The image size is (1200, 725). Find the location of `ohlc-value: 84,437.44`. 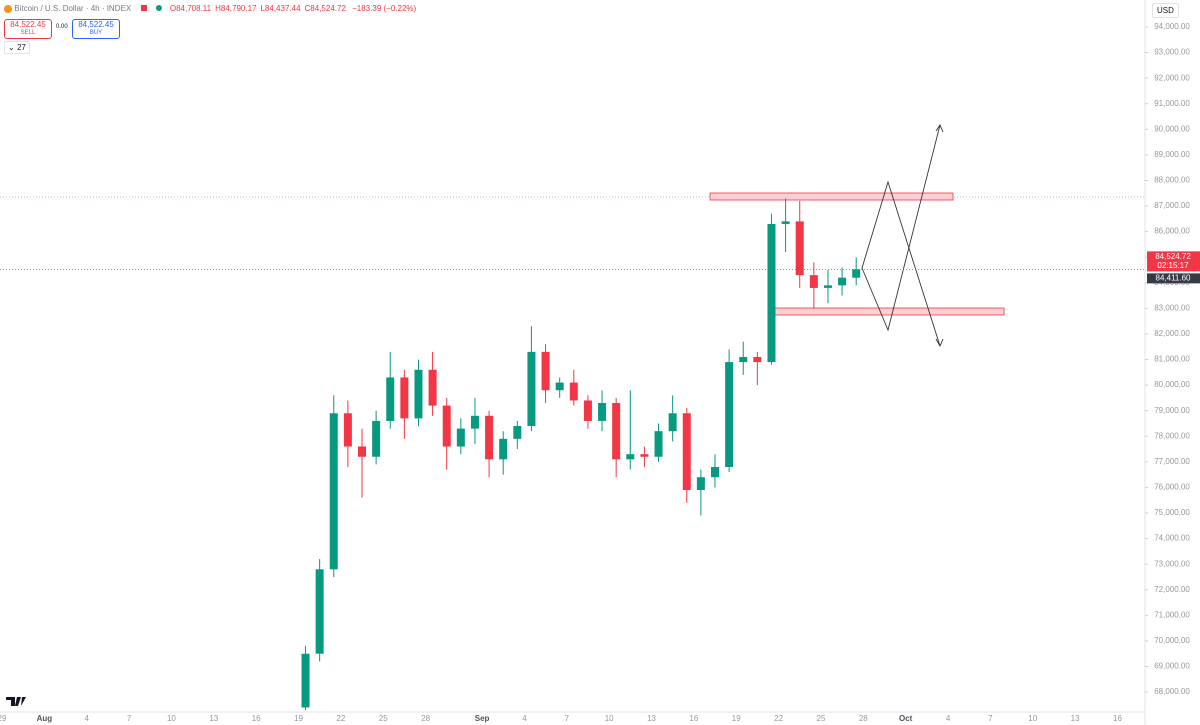

ohlc-value: 84,437.44 is located at coordinates (282, 8).